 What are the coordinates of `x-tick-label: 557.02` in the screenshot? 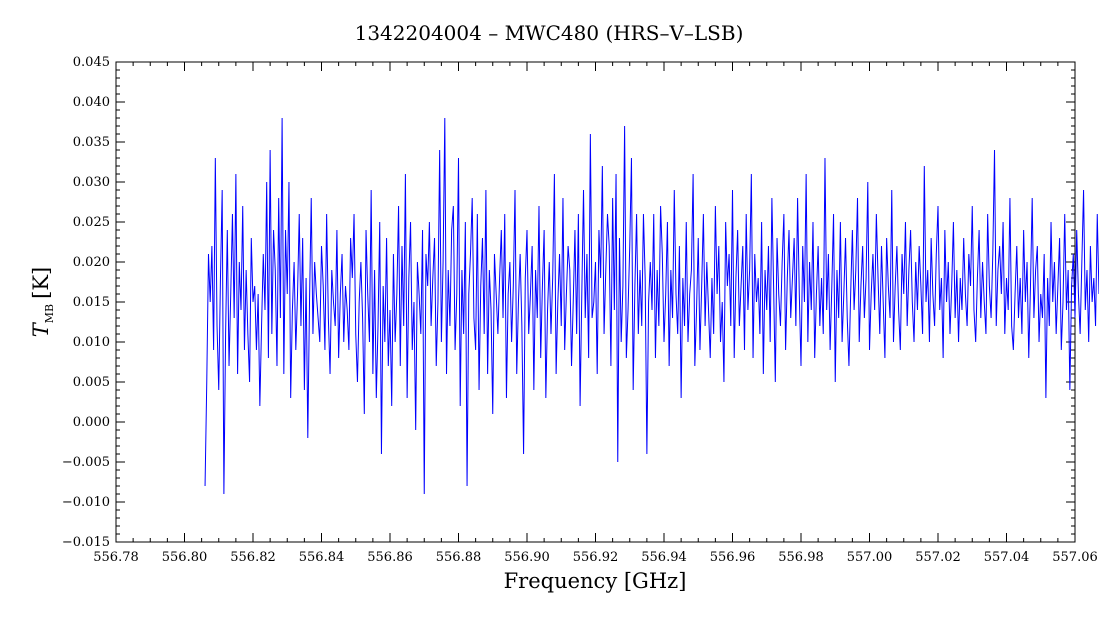 It's located at (938, 557).